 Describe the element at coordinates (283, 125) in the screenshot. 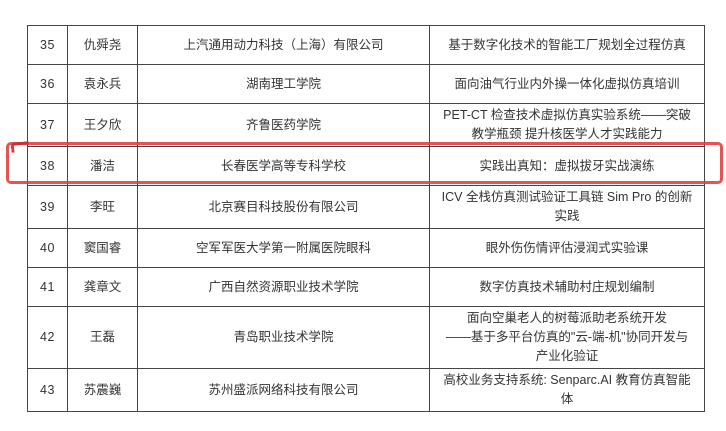

I see `organization: 齐鲁医药学院` at that location.